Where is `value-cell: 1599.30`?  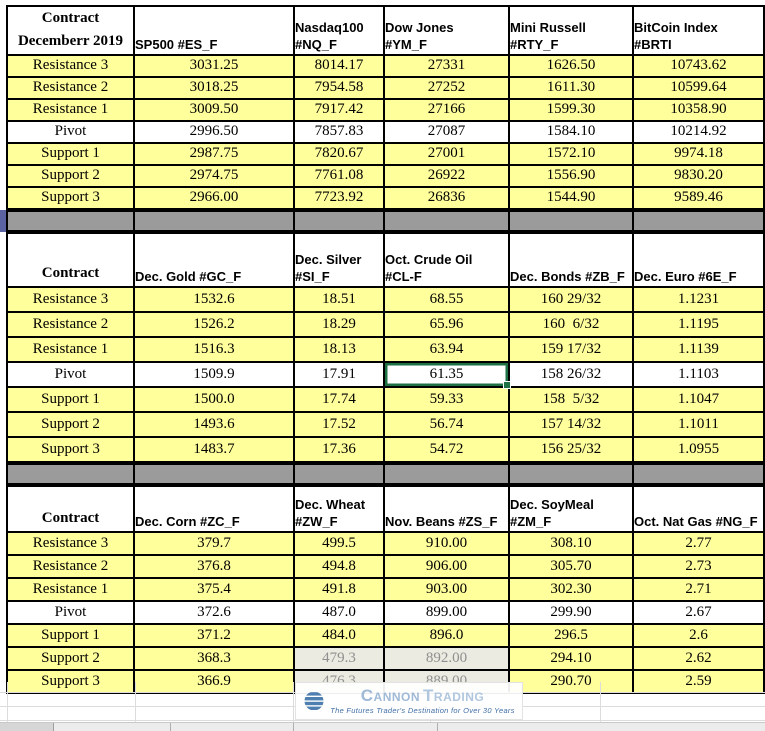
value-cell: 1599.30 is located at coordinates (571, 109).